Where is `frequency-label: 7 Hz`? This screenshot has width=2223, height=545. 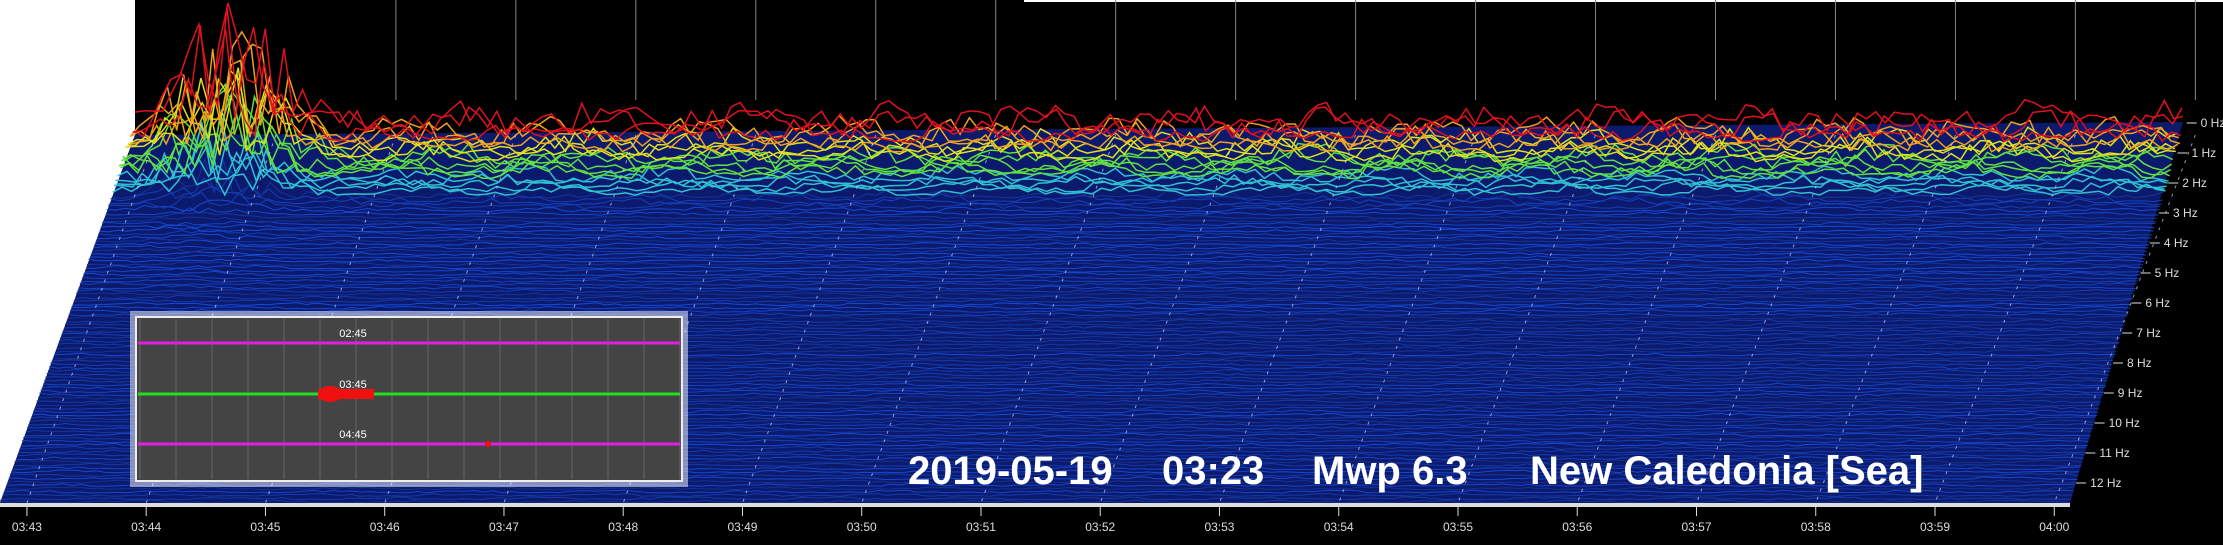
frequency-label: 7 Hz is located at coordinates (2148, 333).